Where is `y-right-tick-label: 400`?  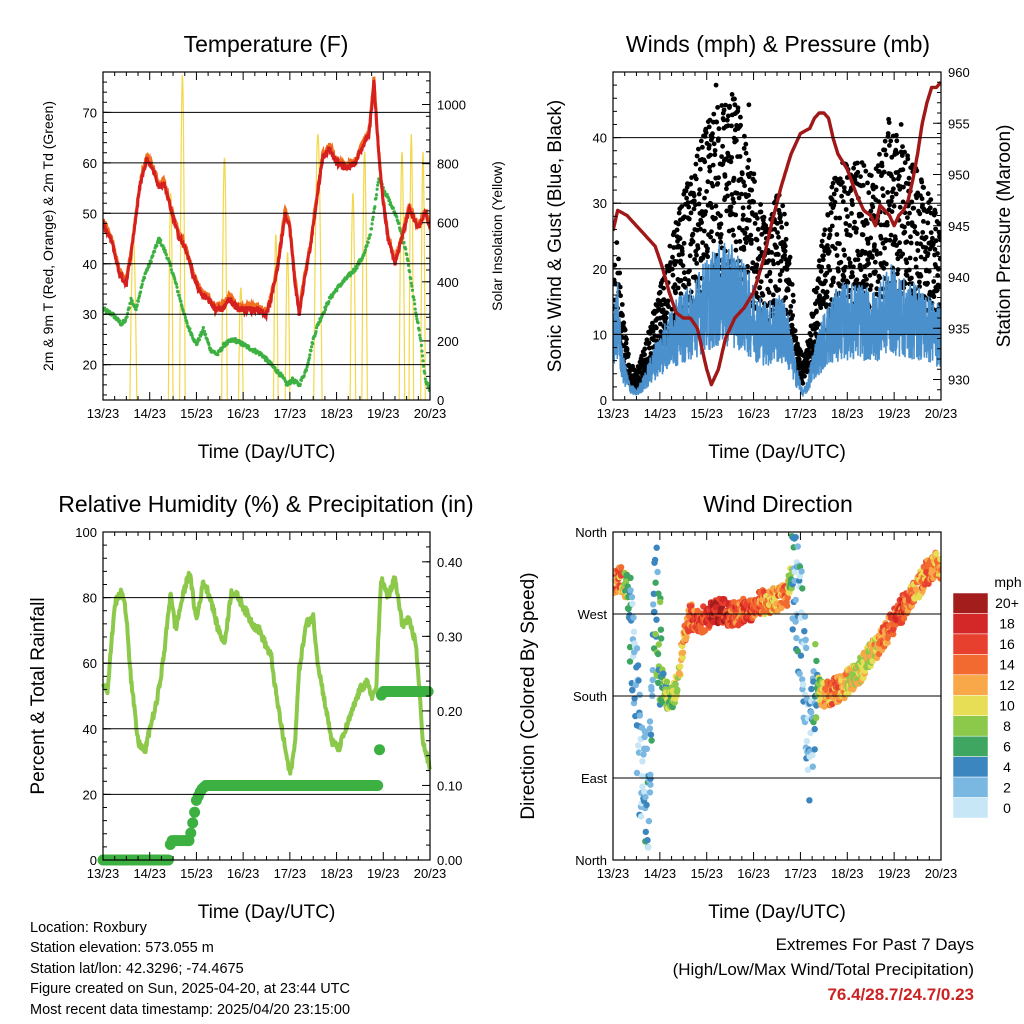 y-right-tick-label: 400 is located at coordinates (448, 282).